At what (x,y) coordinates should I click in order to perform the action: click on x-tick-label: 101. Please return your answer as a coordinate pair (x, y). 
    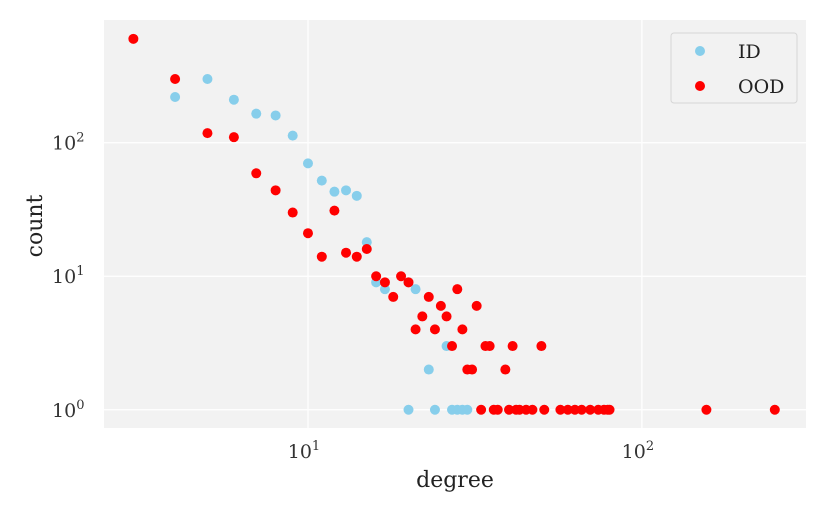
    Looking at the image, I should click on (304, 451).